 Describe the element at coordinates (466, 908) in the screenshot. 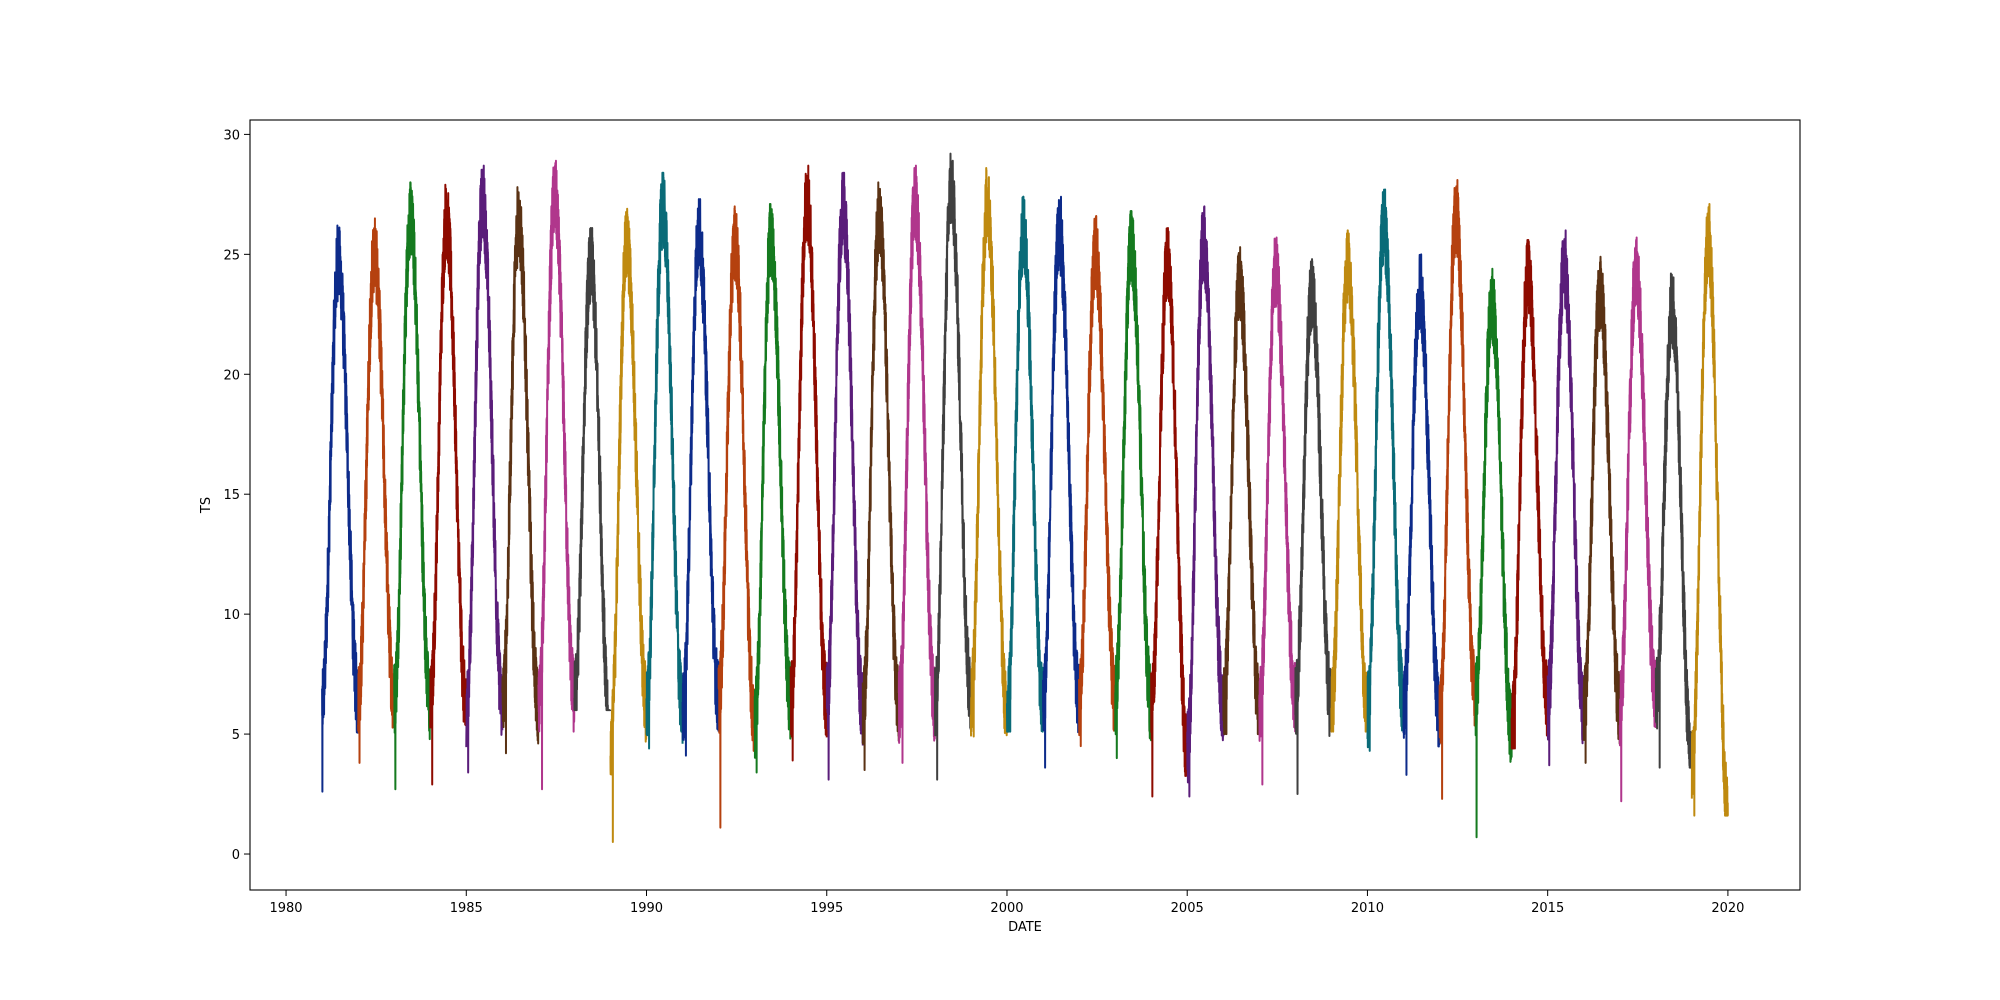

I see `x-tick-label: 1985` at that location.